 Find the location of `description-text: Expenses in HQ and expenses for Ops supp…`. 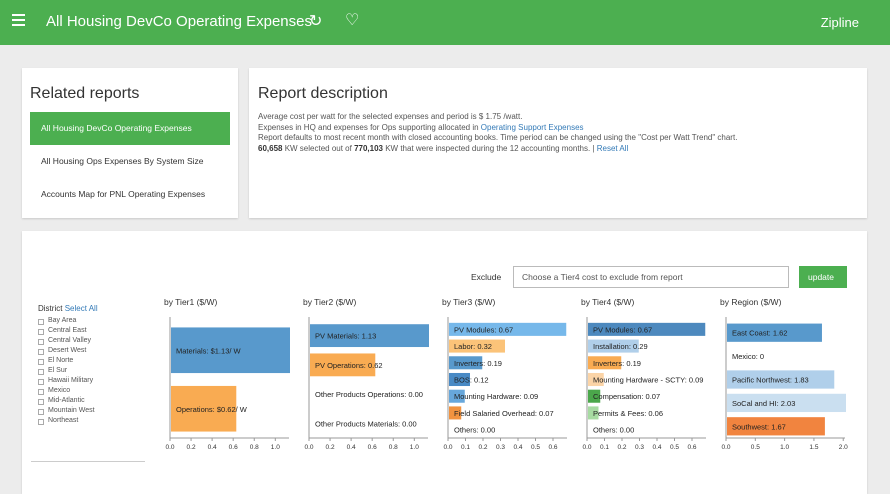

description-text: Expenses in HQ and expenses for Ops supp… is located at coordinates (369, 127).